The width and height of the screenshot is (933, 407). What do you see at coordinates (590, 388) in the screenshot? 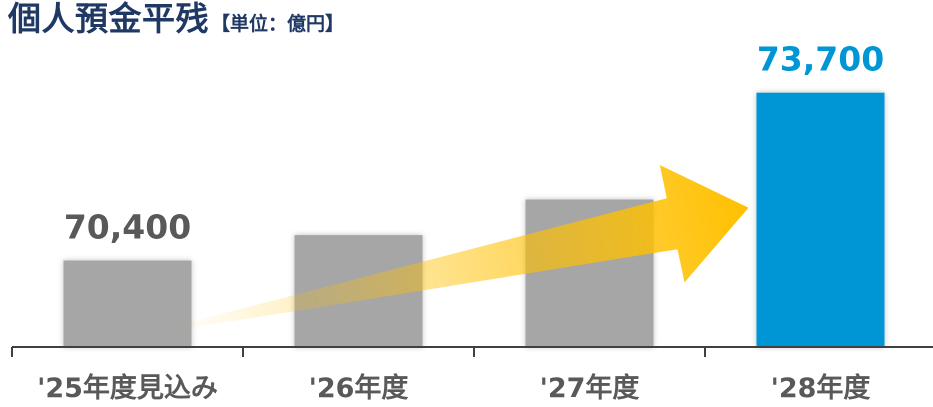
I see `x-tick-label-3: '27年度` at bounding box center [590, 388].